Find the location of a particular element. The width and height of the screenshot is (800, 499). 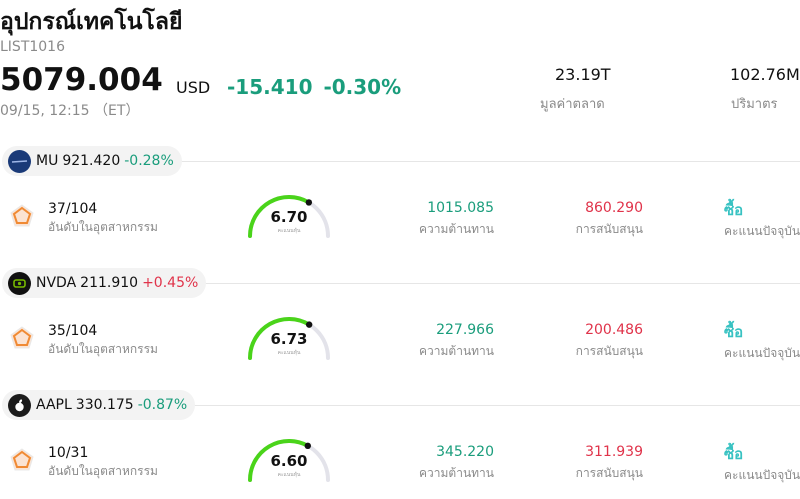

support-value: 311.939 is located at coordinates (614, 452).